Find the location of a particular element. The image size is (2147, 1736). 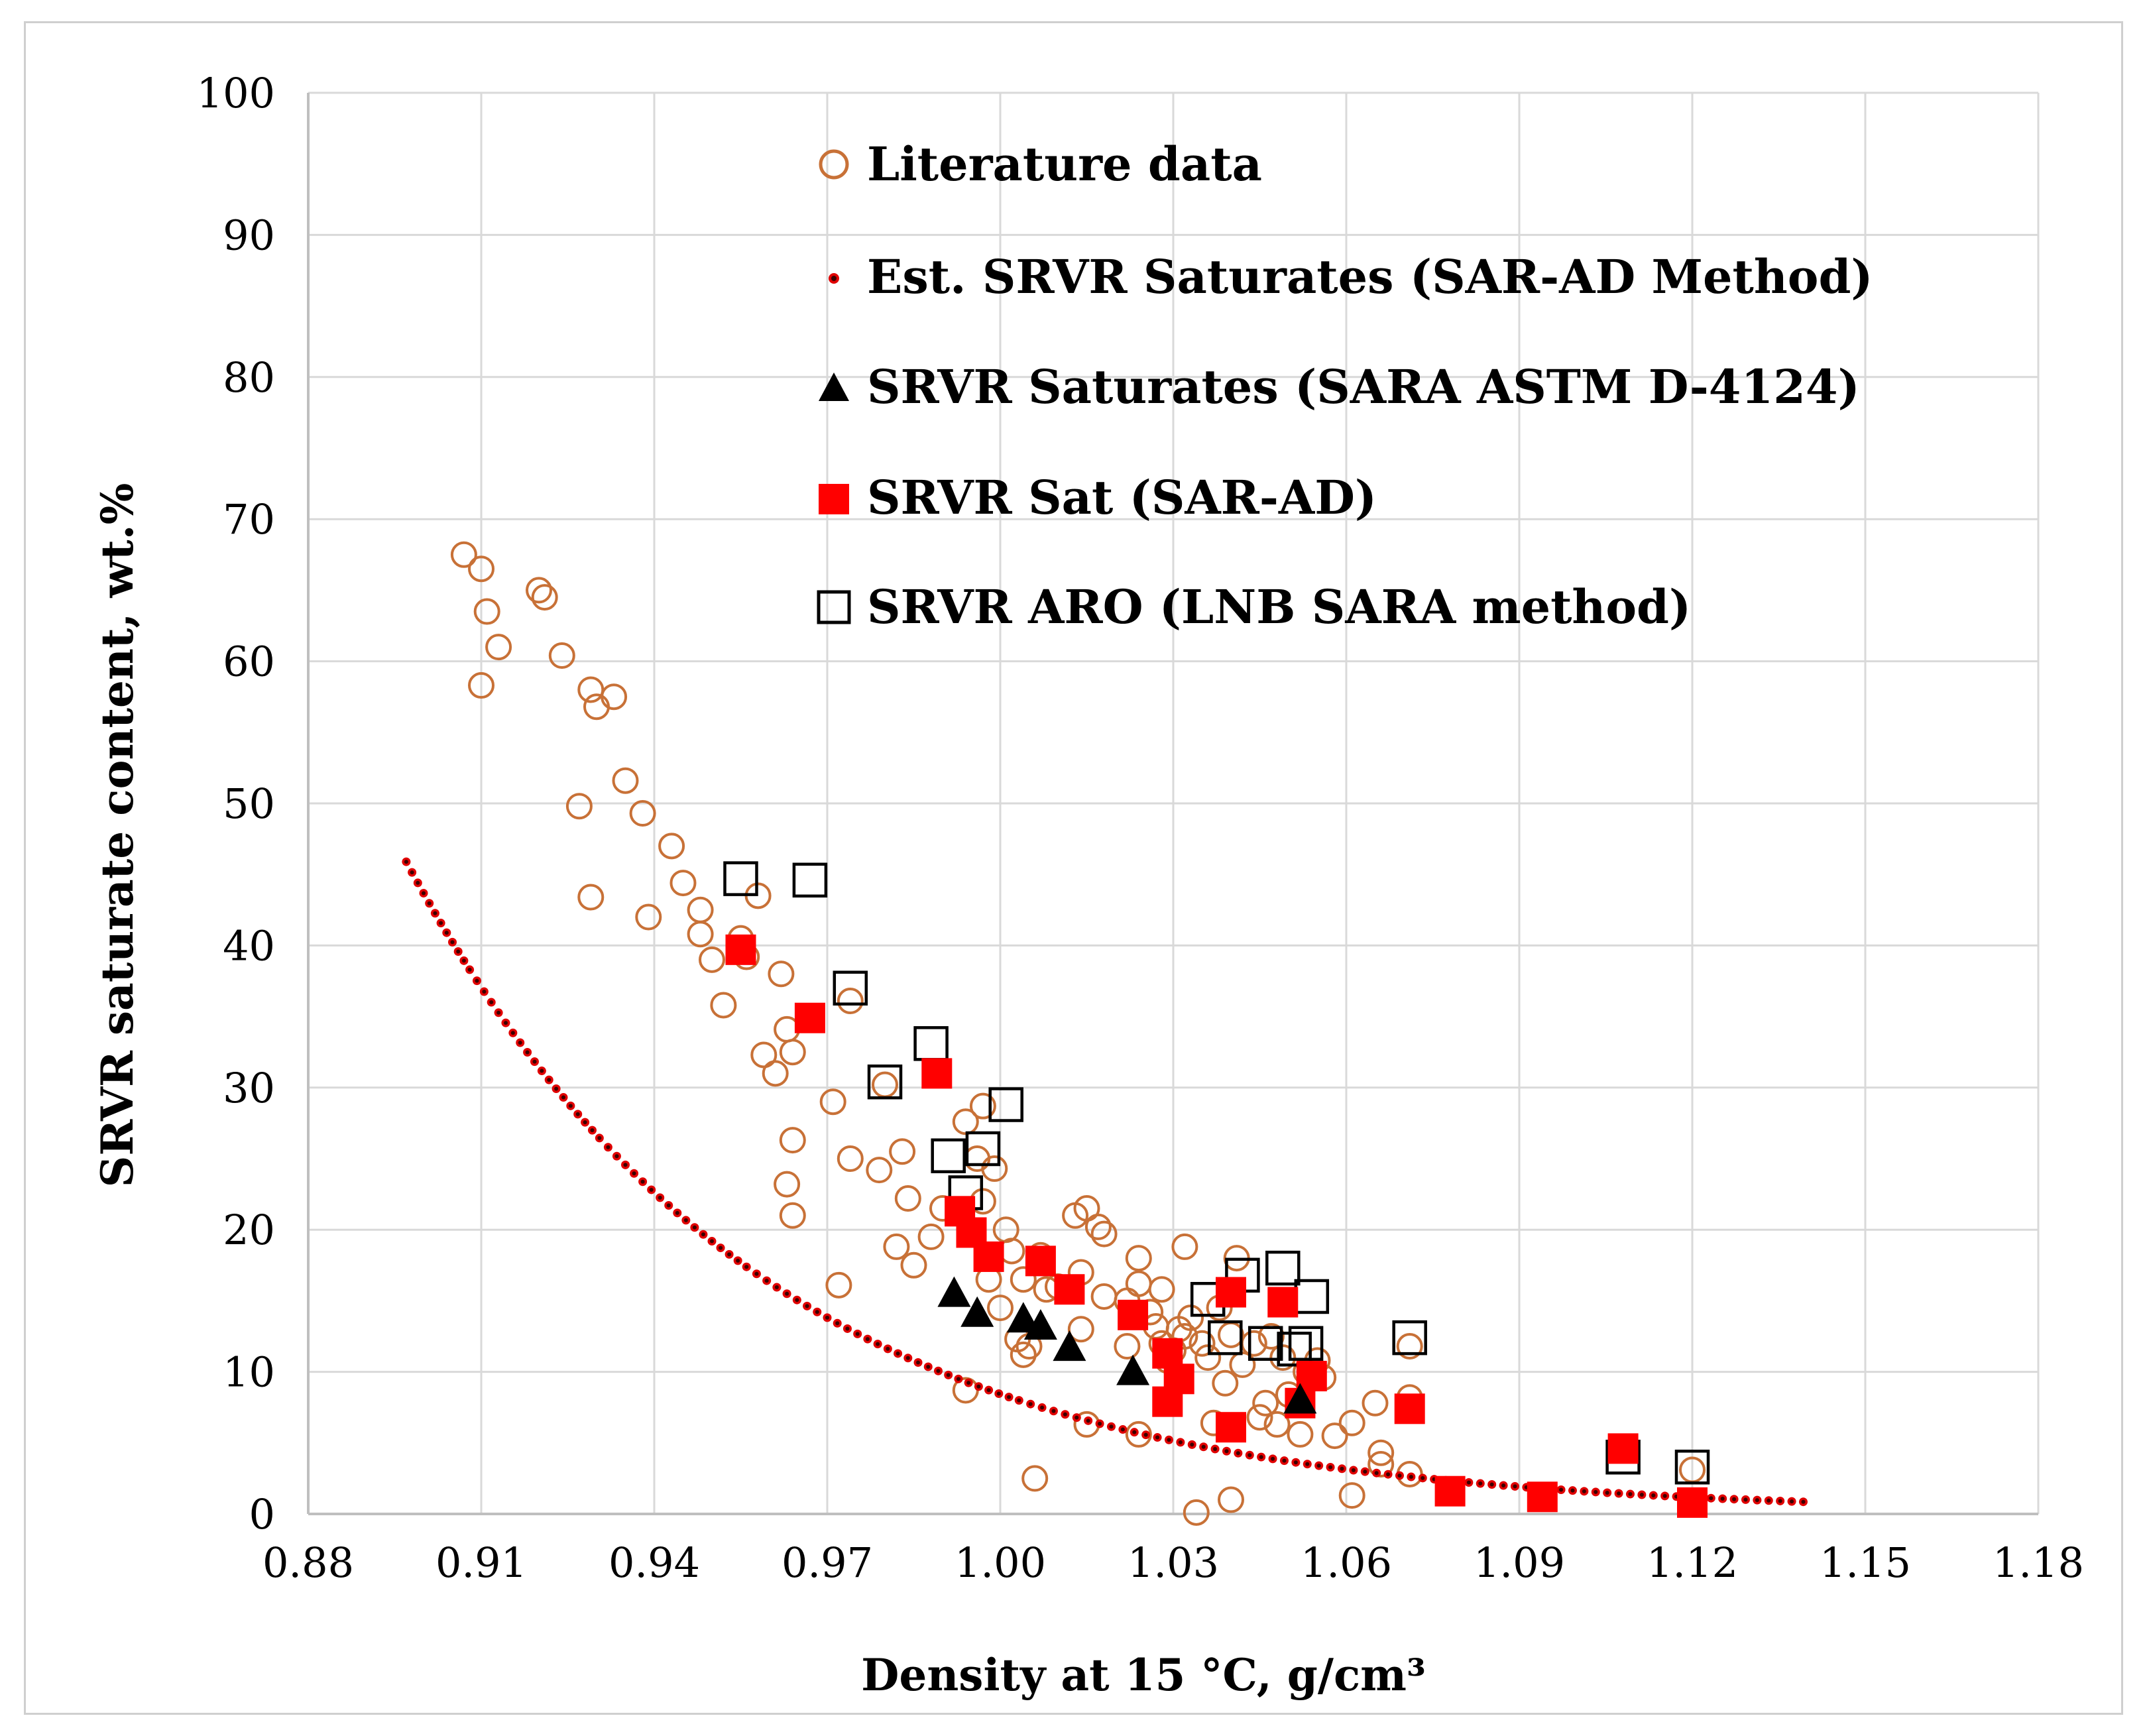

y-tick-label: 80 is located at coordinates (249, 377).